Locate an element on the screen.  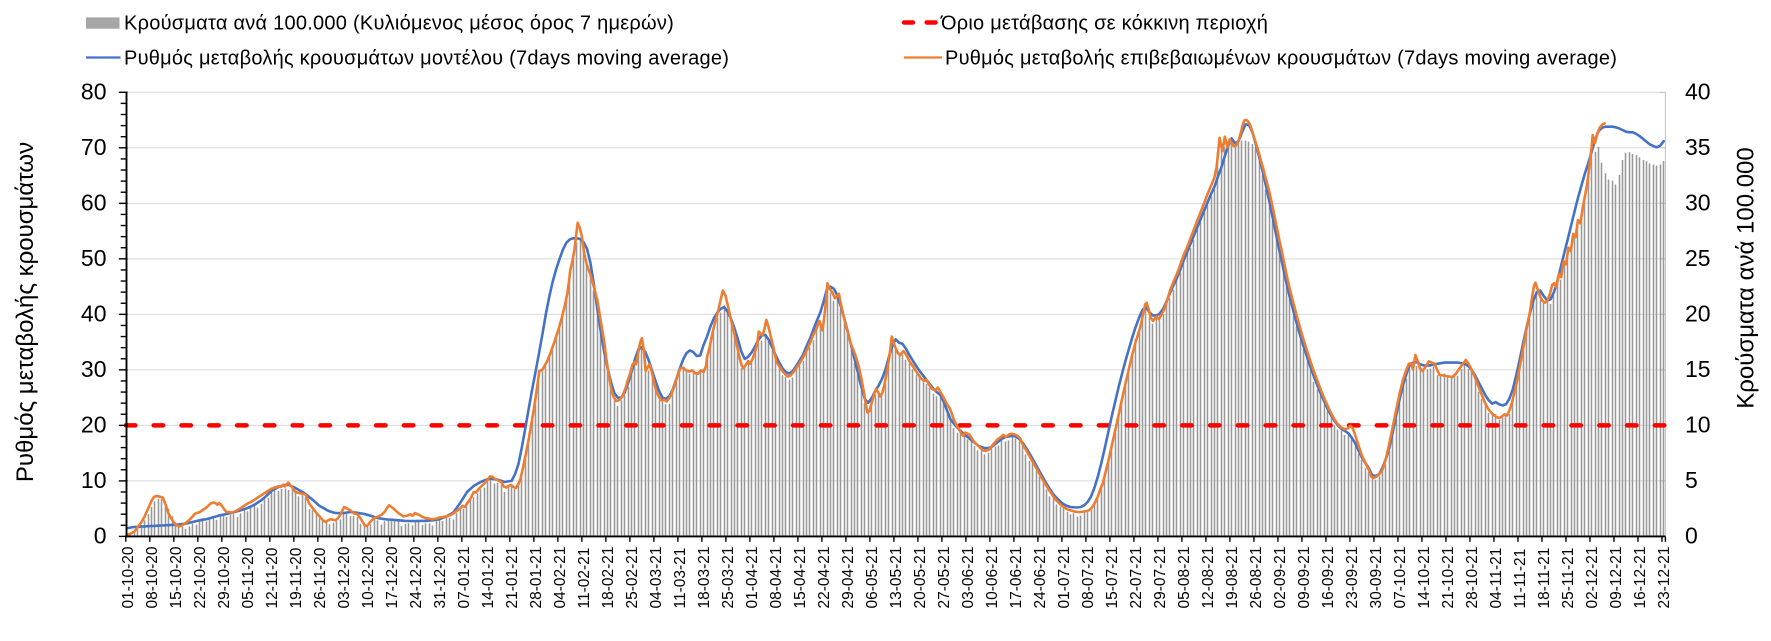
svg-text: 03-06-21 is located at coordinates (968, 577).